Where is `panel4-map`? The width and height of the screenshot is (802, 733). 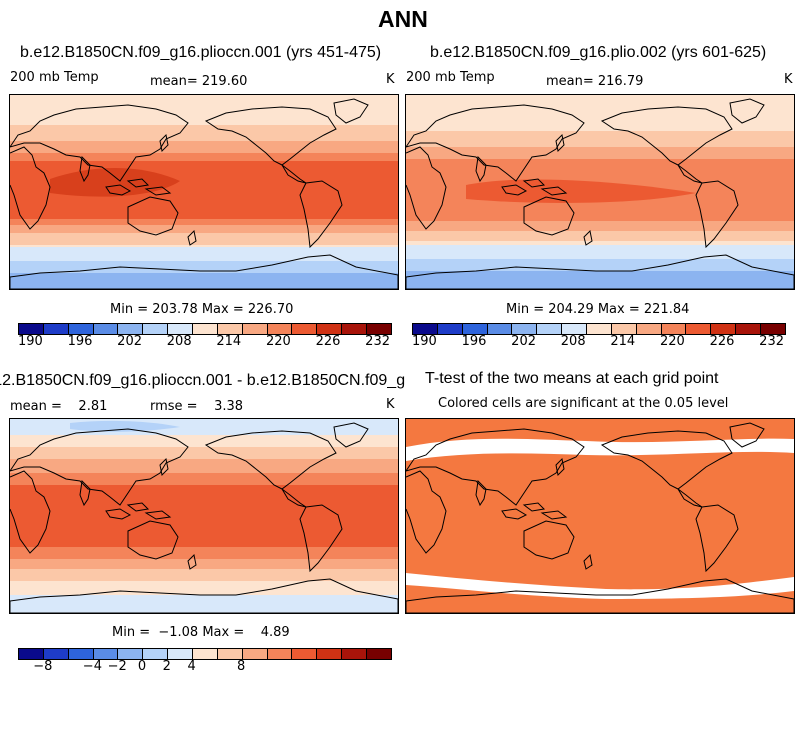
panel4-map is located at coordinates (600, 516).